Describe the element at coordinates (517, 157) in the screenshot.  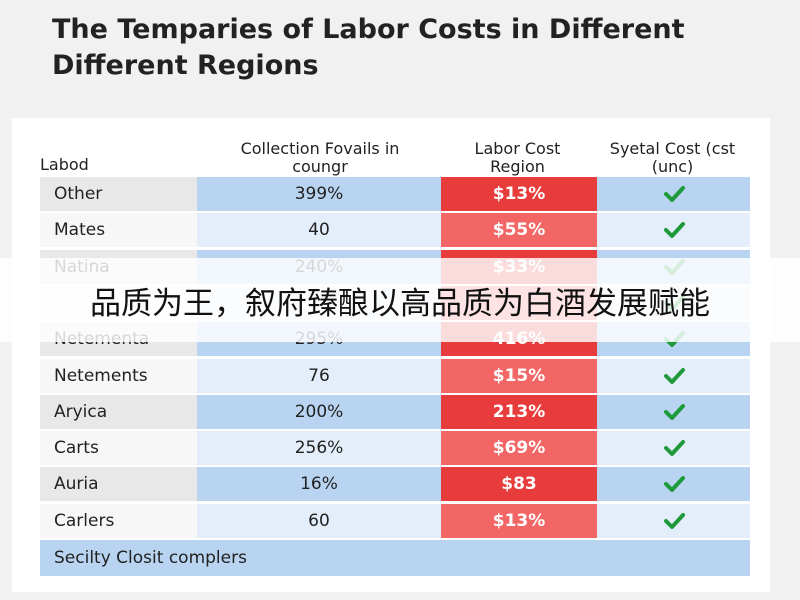
I see `header-cell: Labor Cost Region` at that location.